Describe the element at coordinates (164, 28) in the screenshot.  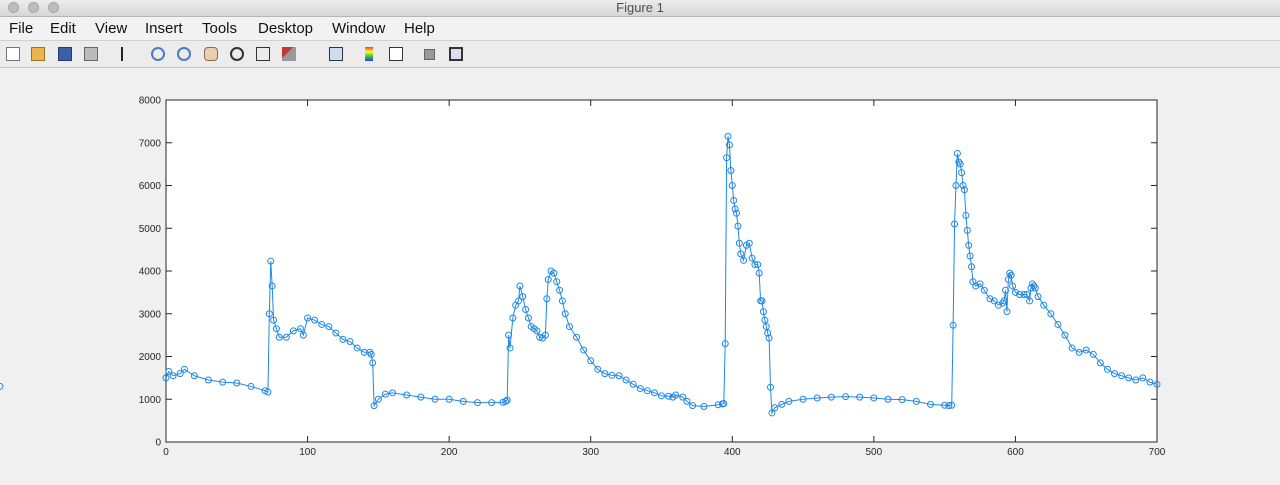
I see `menu-item: Insert` at that location.